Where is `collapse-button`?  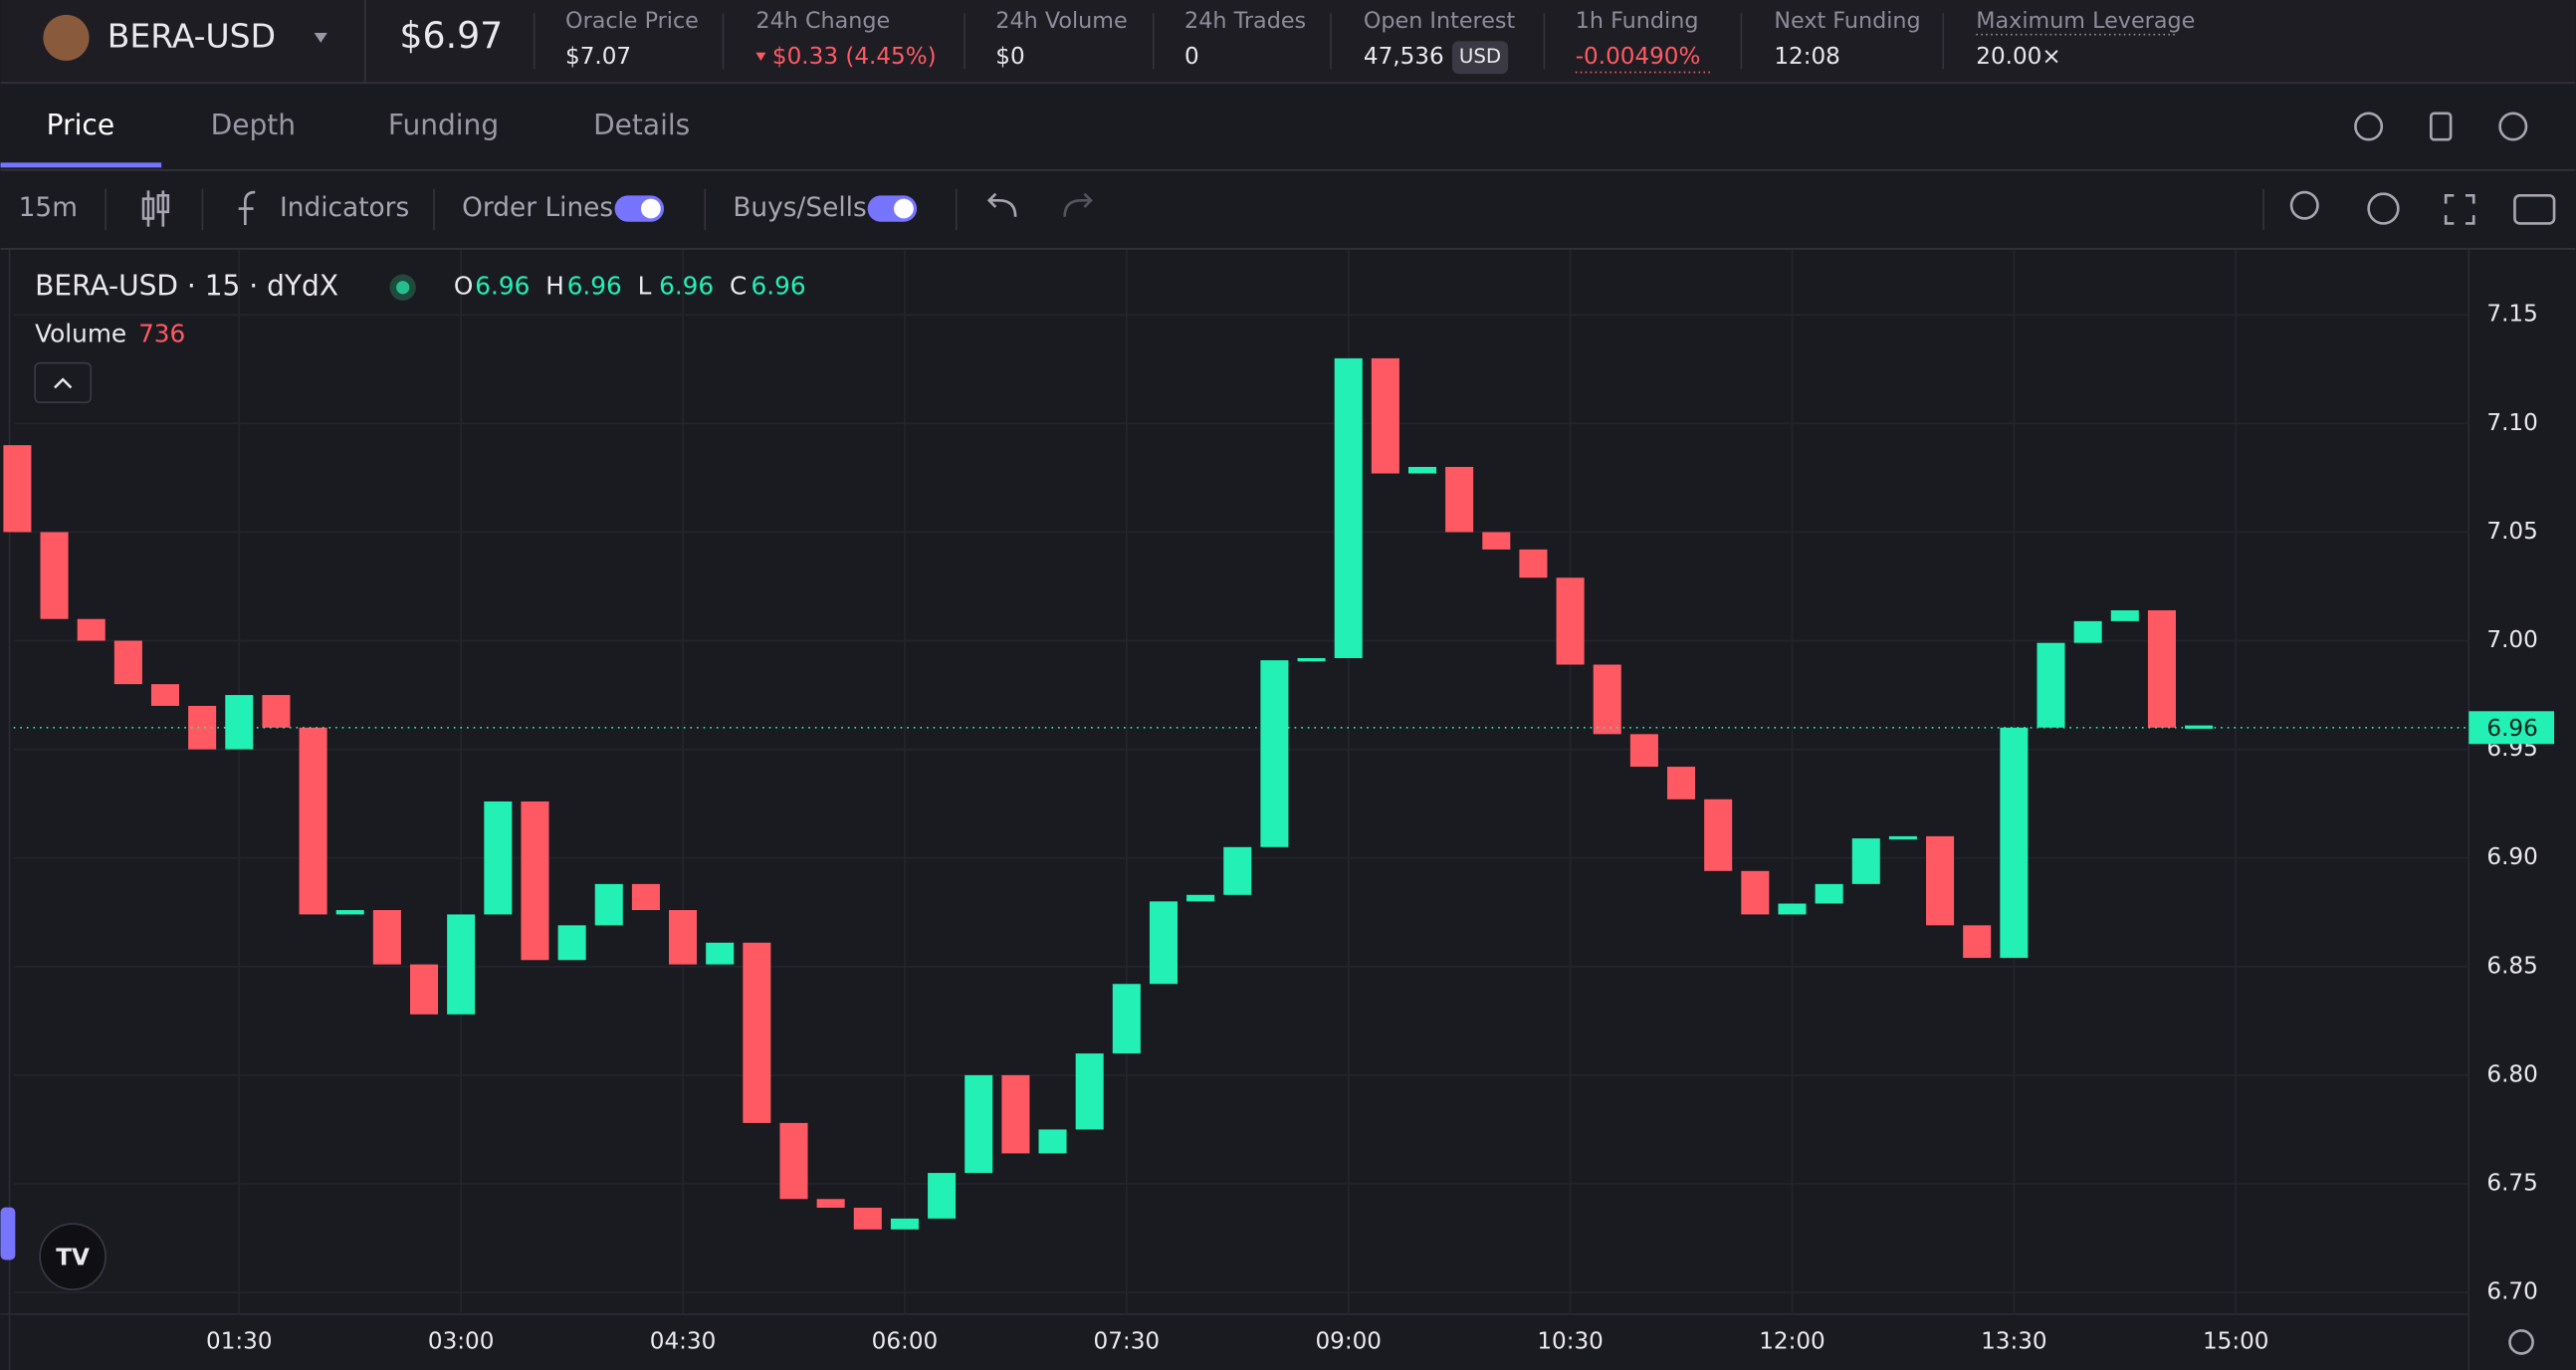
collapse-button is located at coordinates (63, 382).